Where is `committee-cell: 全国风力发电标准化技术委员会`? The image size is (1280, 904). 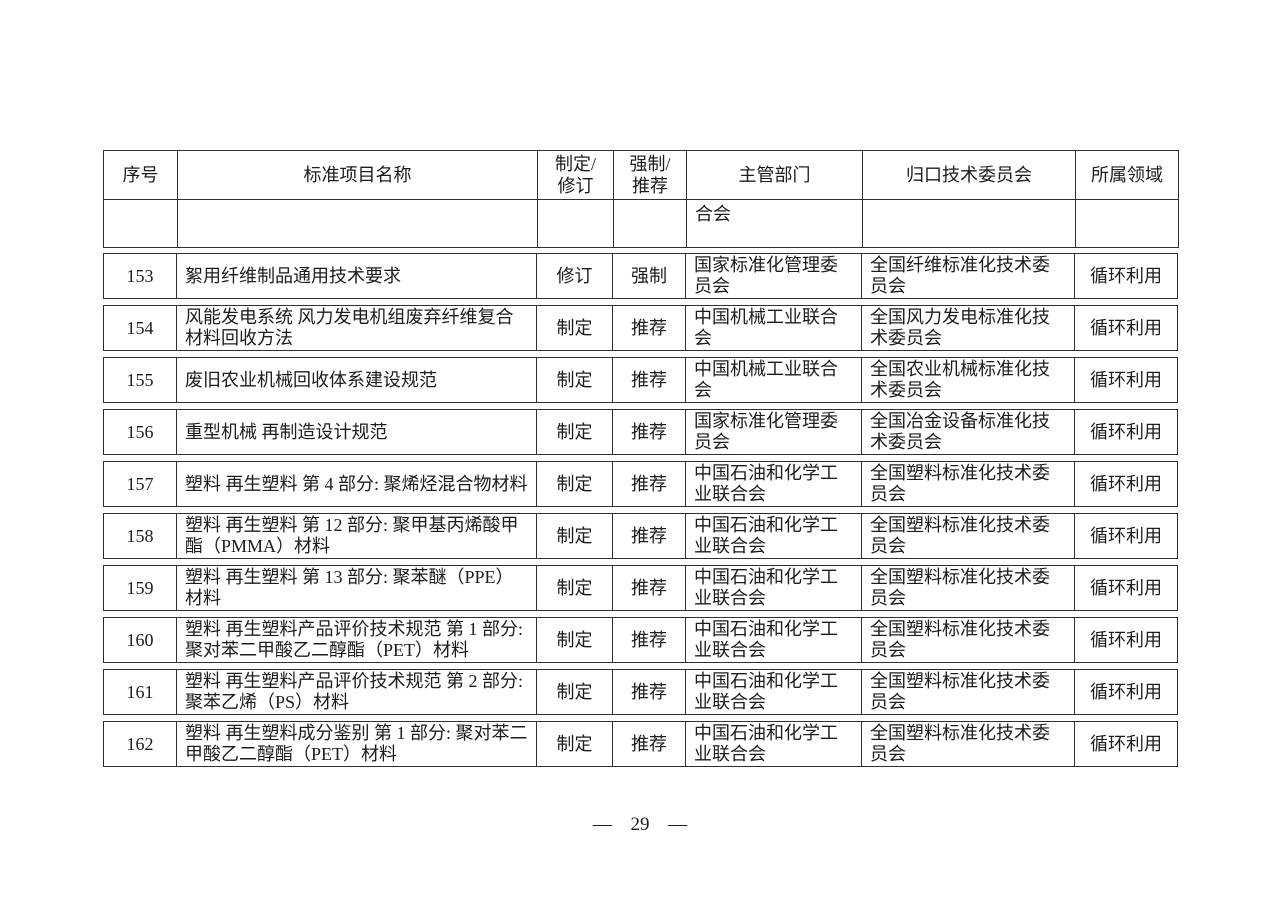
committee-cell: 全国风力发电标准化技术委员会 is located at coordinates (968, 328).